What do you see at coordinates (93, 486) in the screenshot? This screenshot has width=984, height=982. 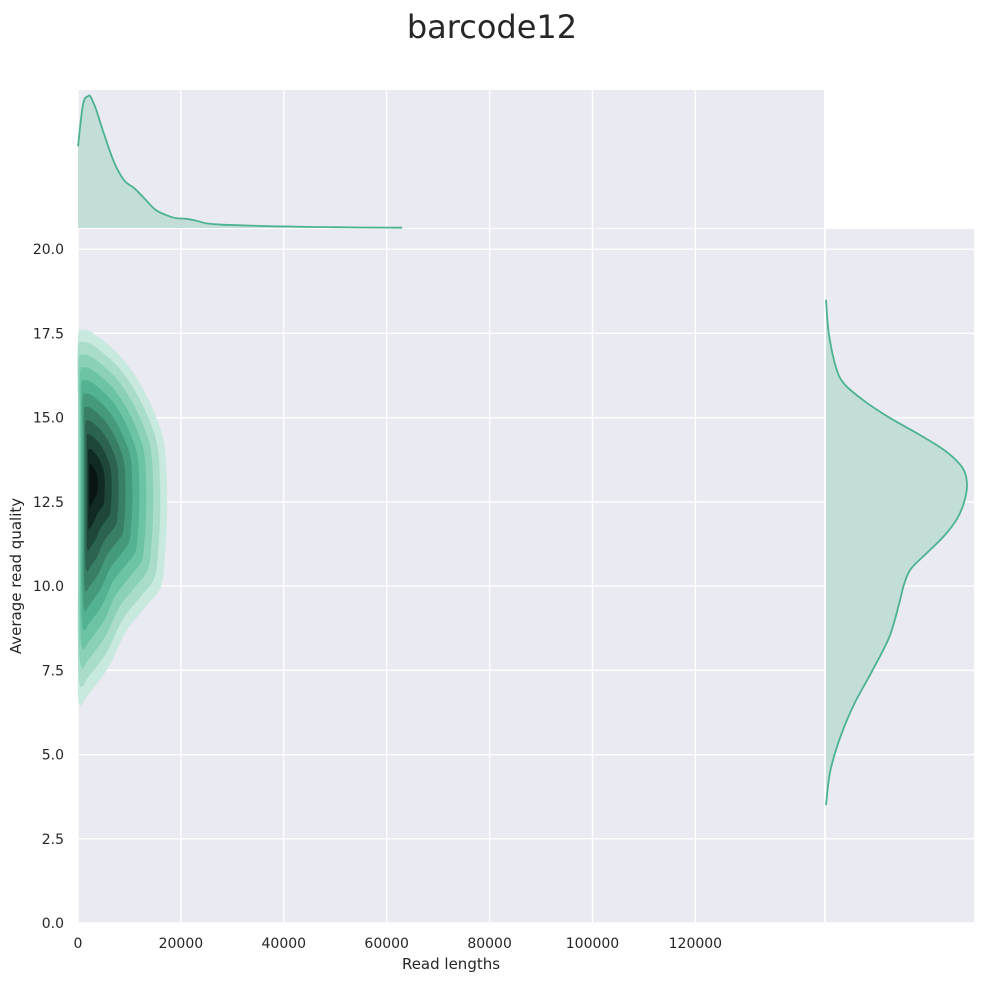 I see `kde-contour-level` at bounding box center [93, 486].